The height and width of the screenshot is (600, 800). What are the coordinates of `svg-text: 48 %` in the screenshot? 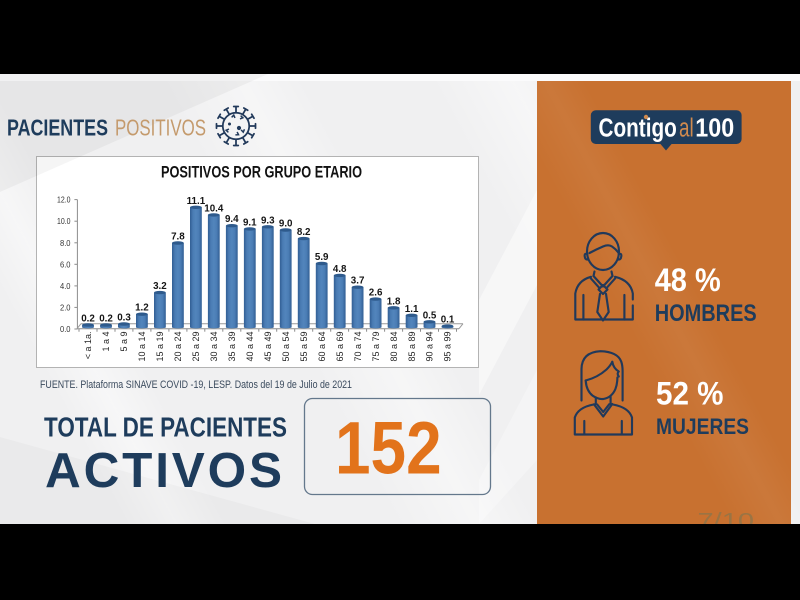 It's located at (688, 280).